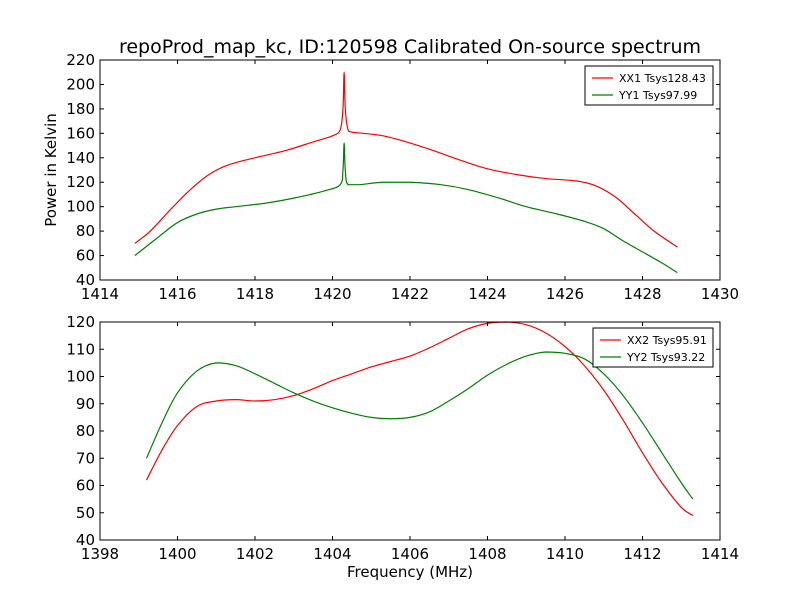 The width and height of the screenshot is (800, 600). I want to click on x-tick-label-1-1: 1416, so click(177, 294).